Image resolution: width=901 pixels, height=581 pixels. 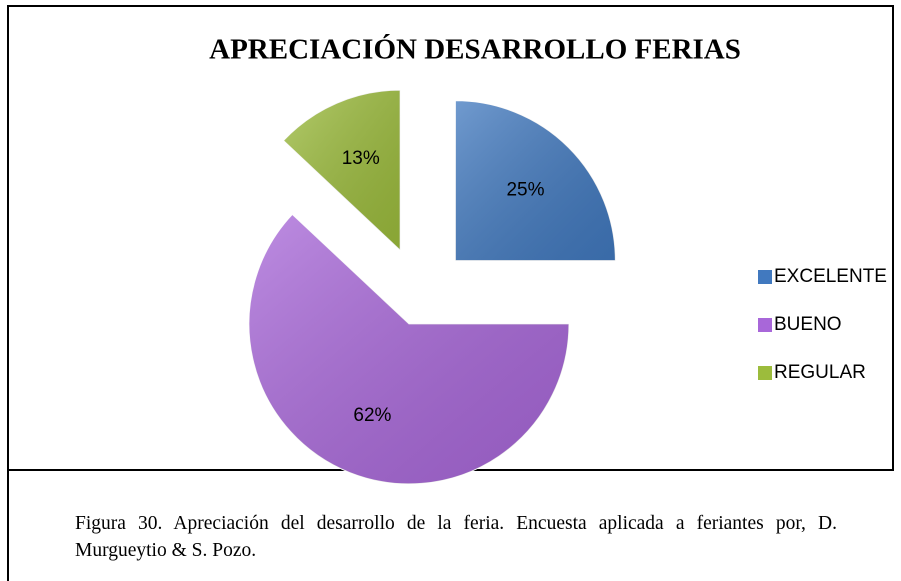 I want to click on legend-label: BUENO, so click(x=808, y=324).